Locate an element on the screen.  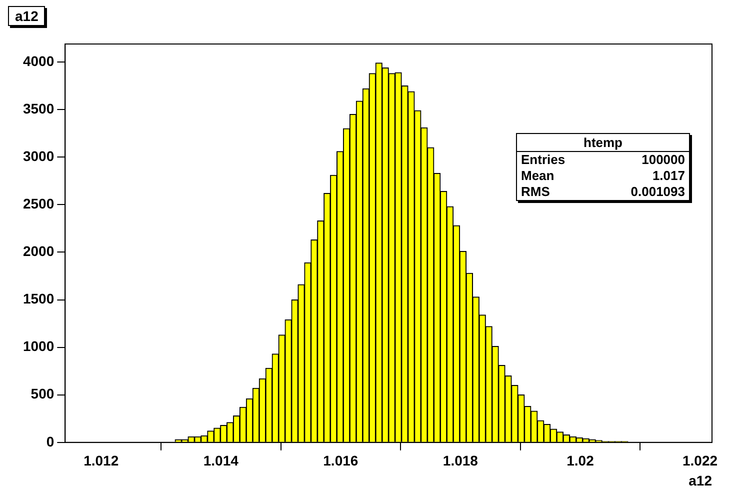
annotation: RMS is located at coordinates (535, 192).